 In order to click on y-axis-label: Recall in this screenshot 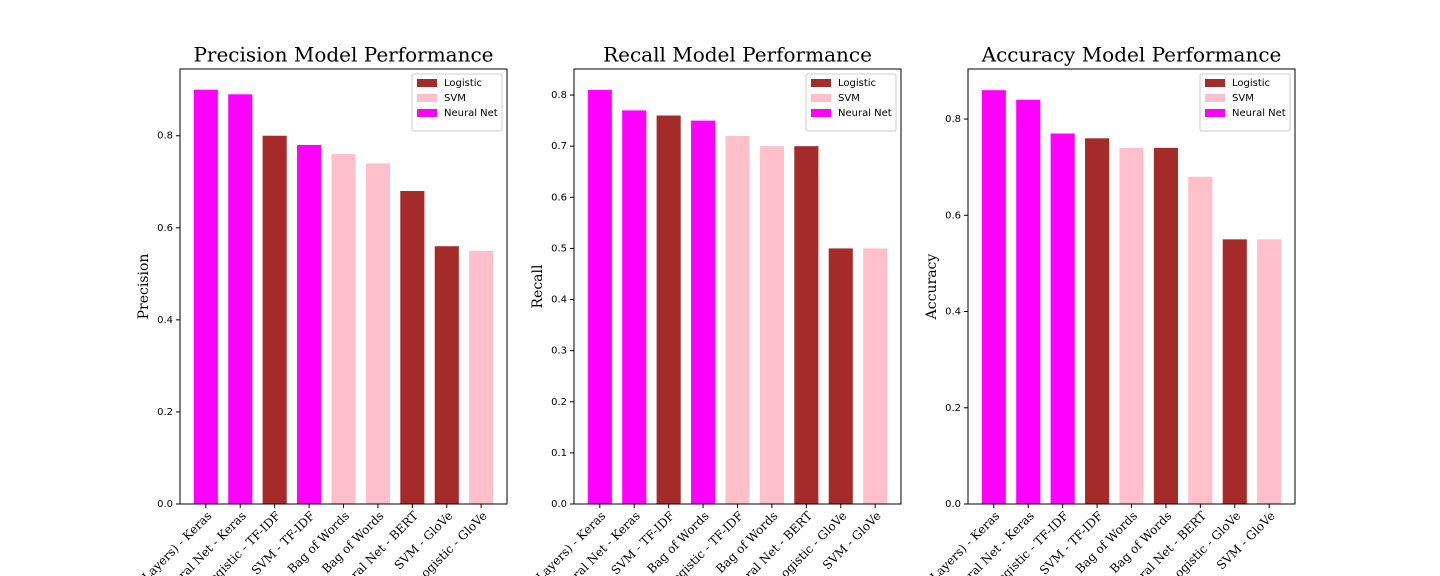, I will do `click(538, 286)`.